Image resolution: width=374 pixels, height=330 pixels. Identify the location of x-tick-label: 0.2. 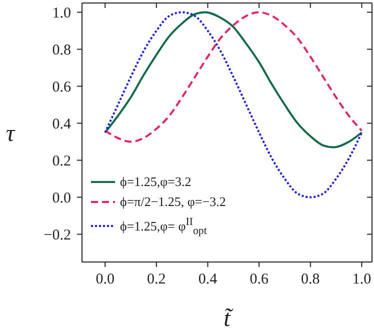
(156, 280).